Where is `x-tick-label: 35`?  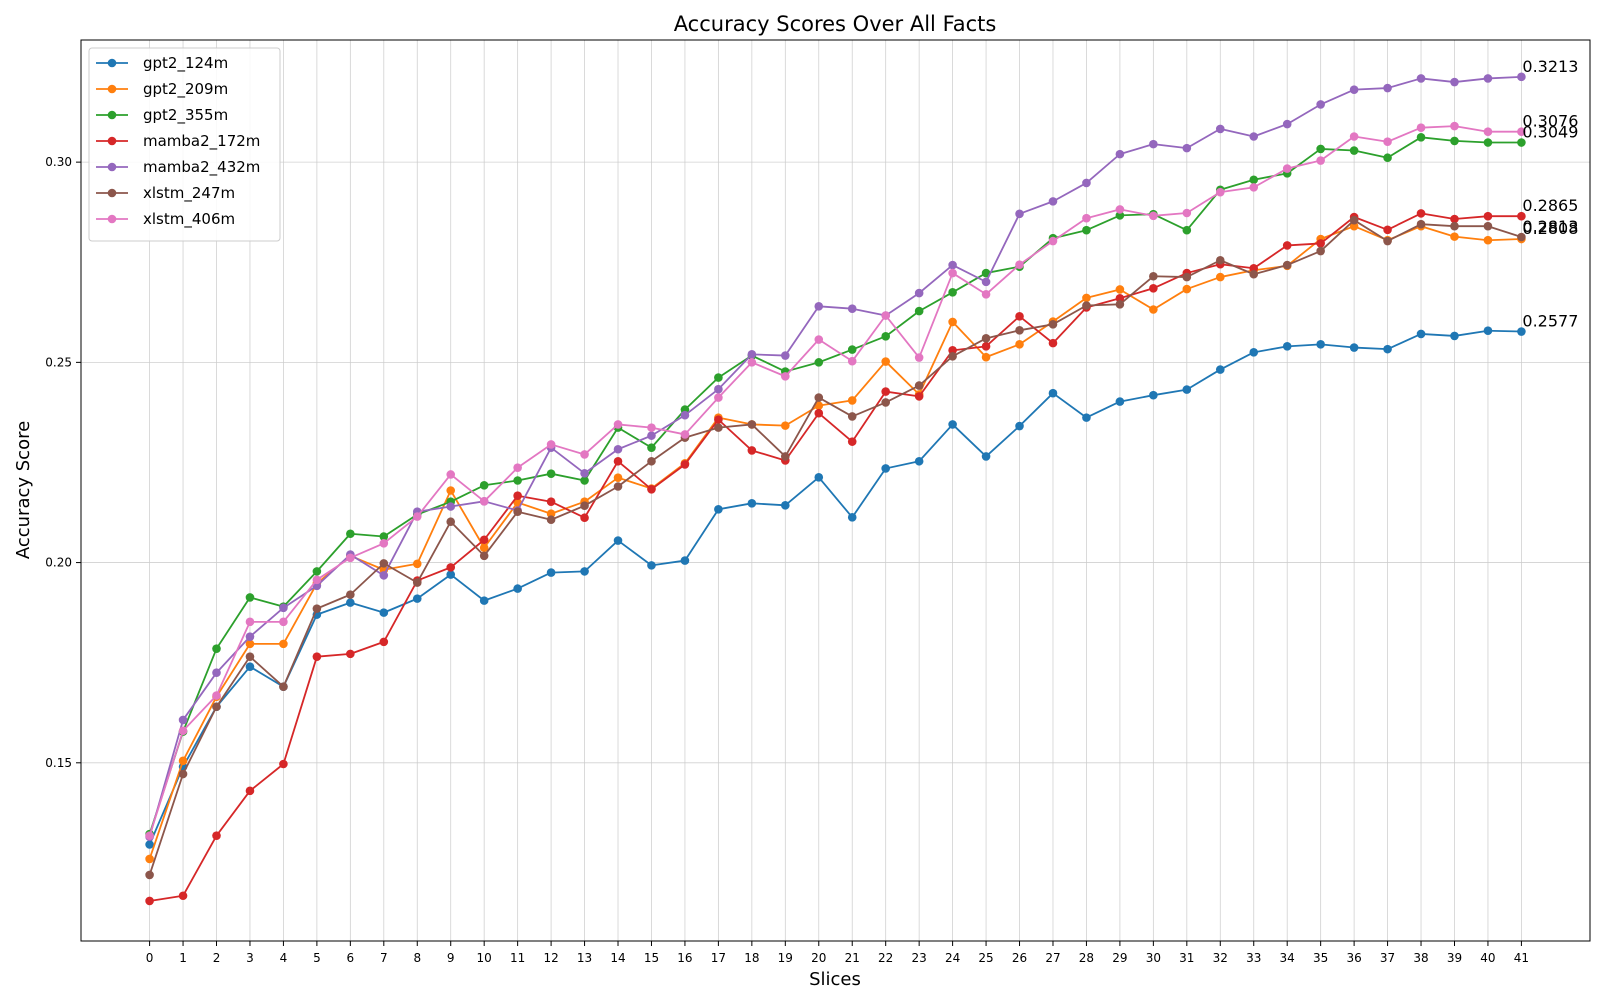 x-tick-label: 35 is located at coordinates (1320, 958).